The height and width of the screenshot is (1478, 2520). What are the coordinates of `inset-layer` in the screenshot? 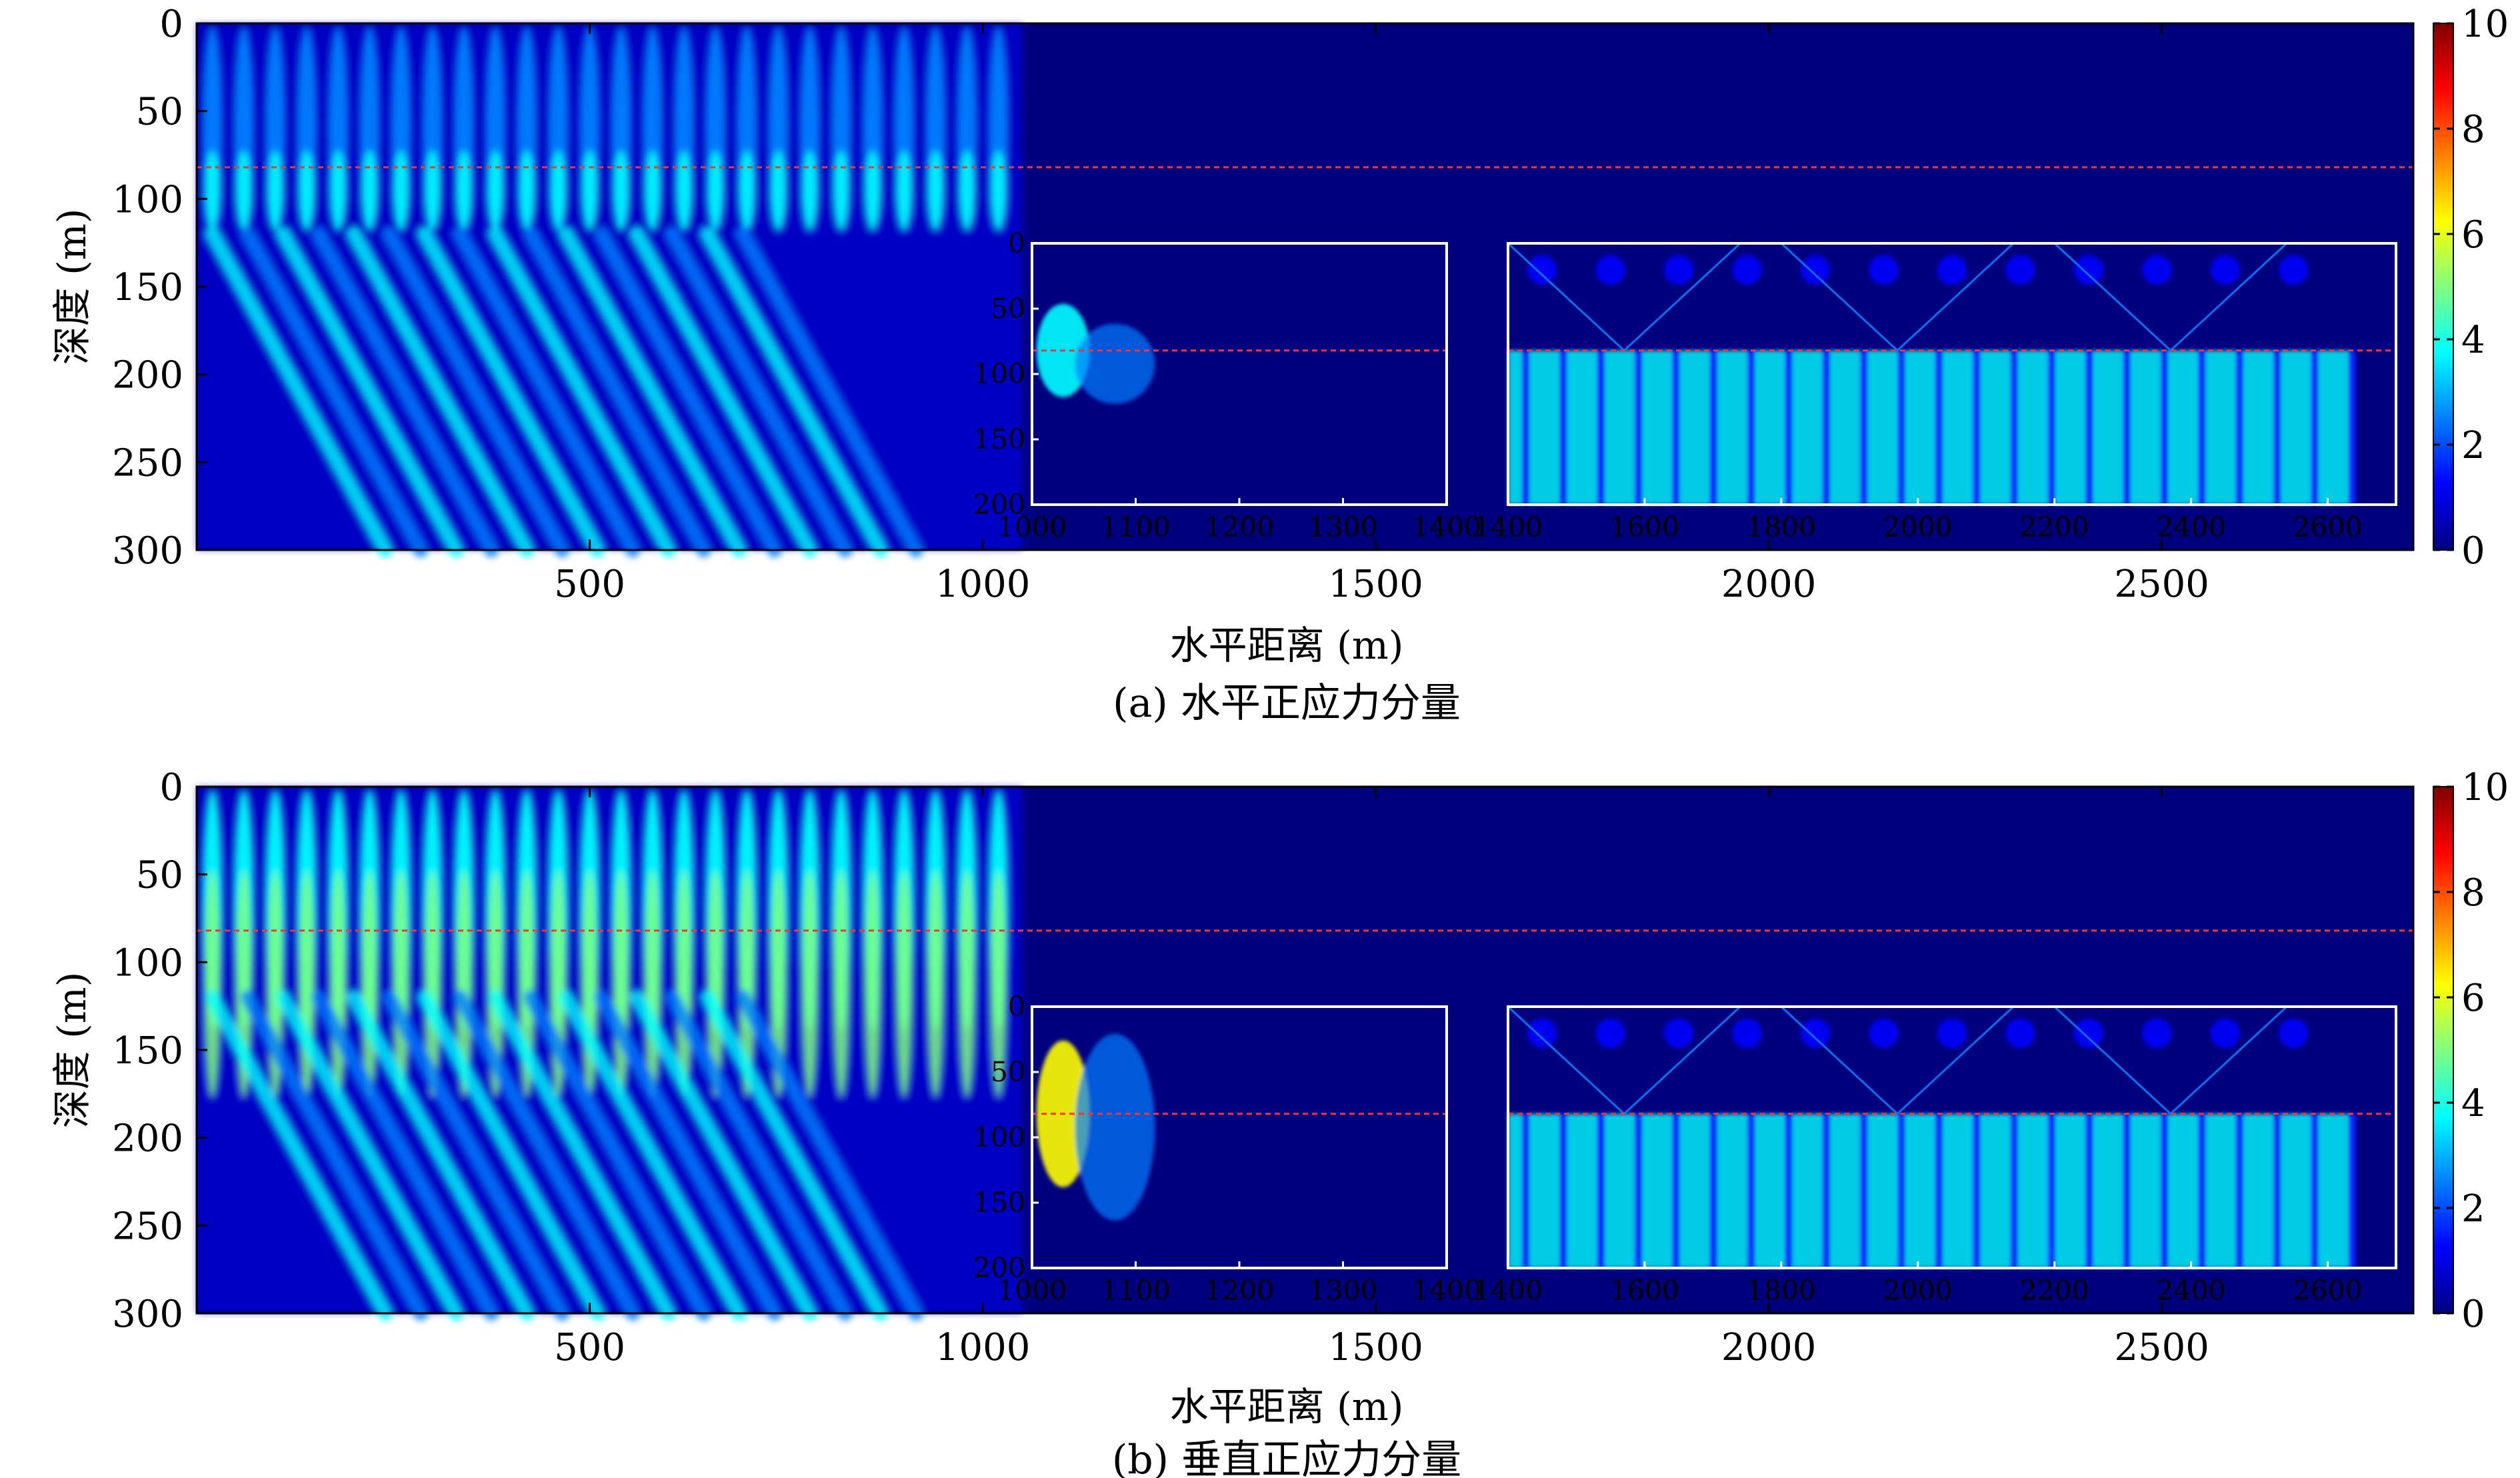 It's located at (1931, 427).